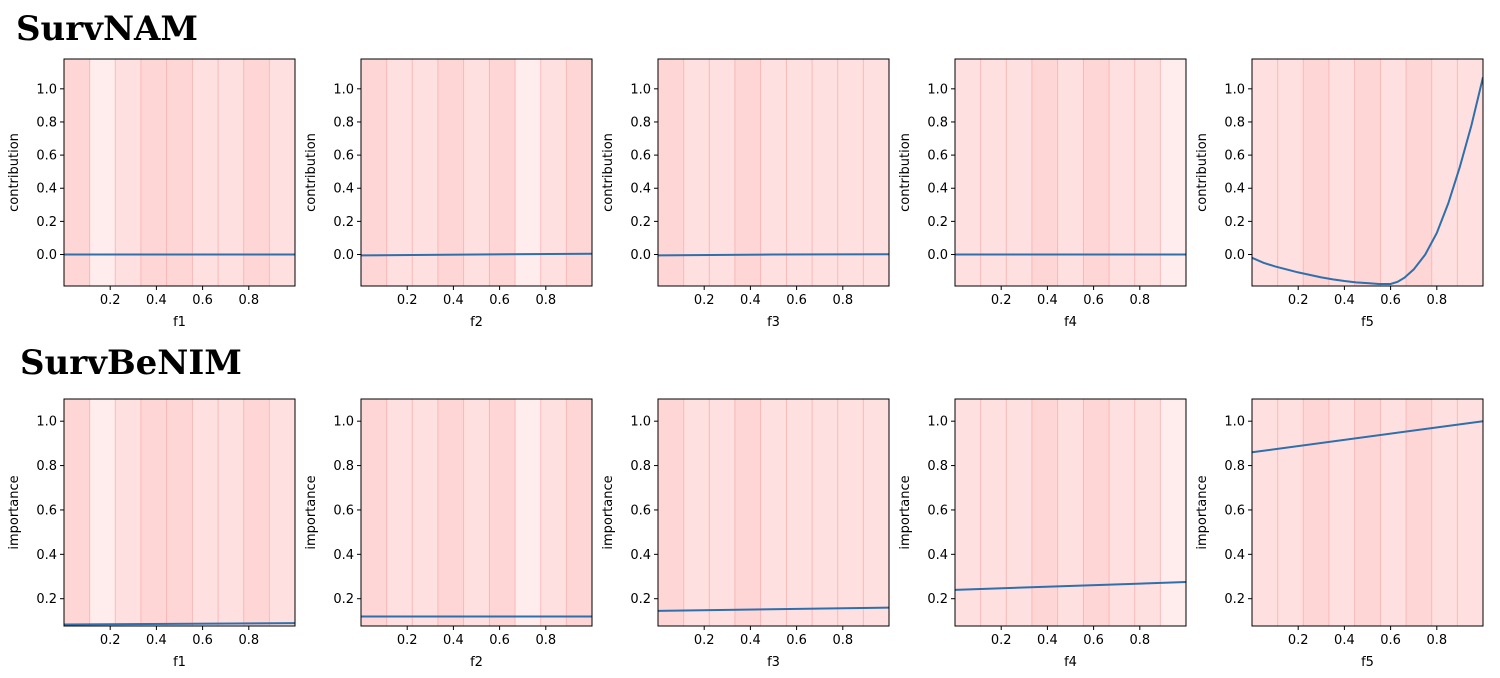  Describe the element at coordinates (608, 512) in the screenshot. I see `y-axis-label: importance` at that location.